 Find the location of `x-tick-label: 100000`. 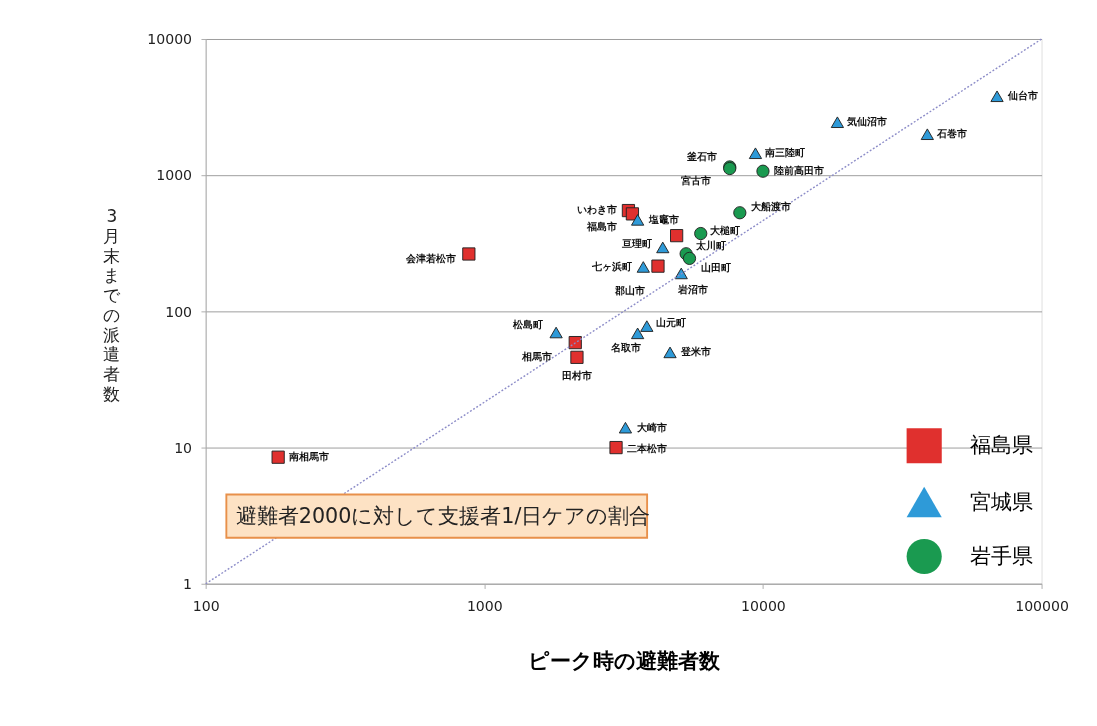

x-tick-label: 100000 is located at coordinates (1042, 606).